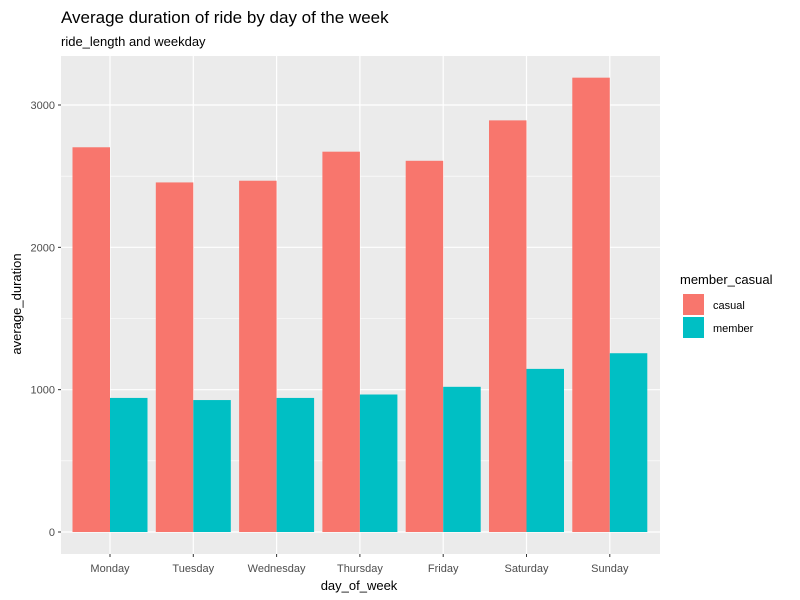 This screenshot has height=600, width=800. I want to click on bar-casual-saturday, so click(508, 326).